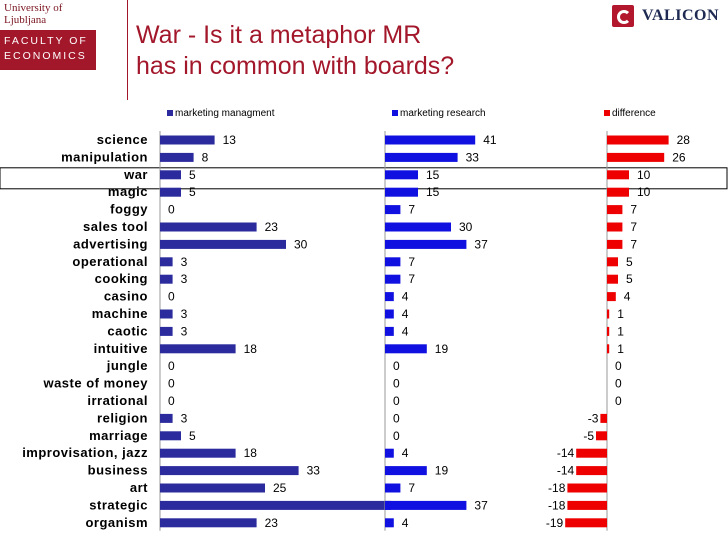 Image resolution: width=728 pixels, height=546 pixels. I want to click on bar-marketing-research-science, so click(430, 140).